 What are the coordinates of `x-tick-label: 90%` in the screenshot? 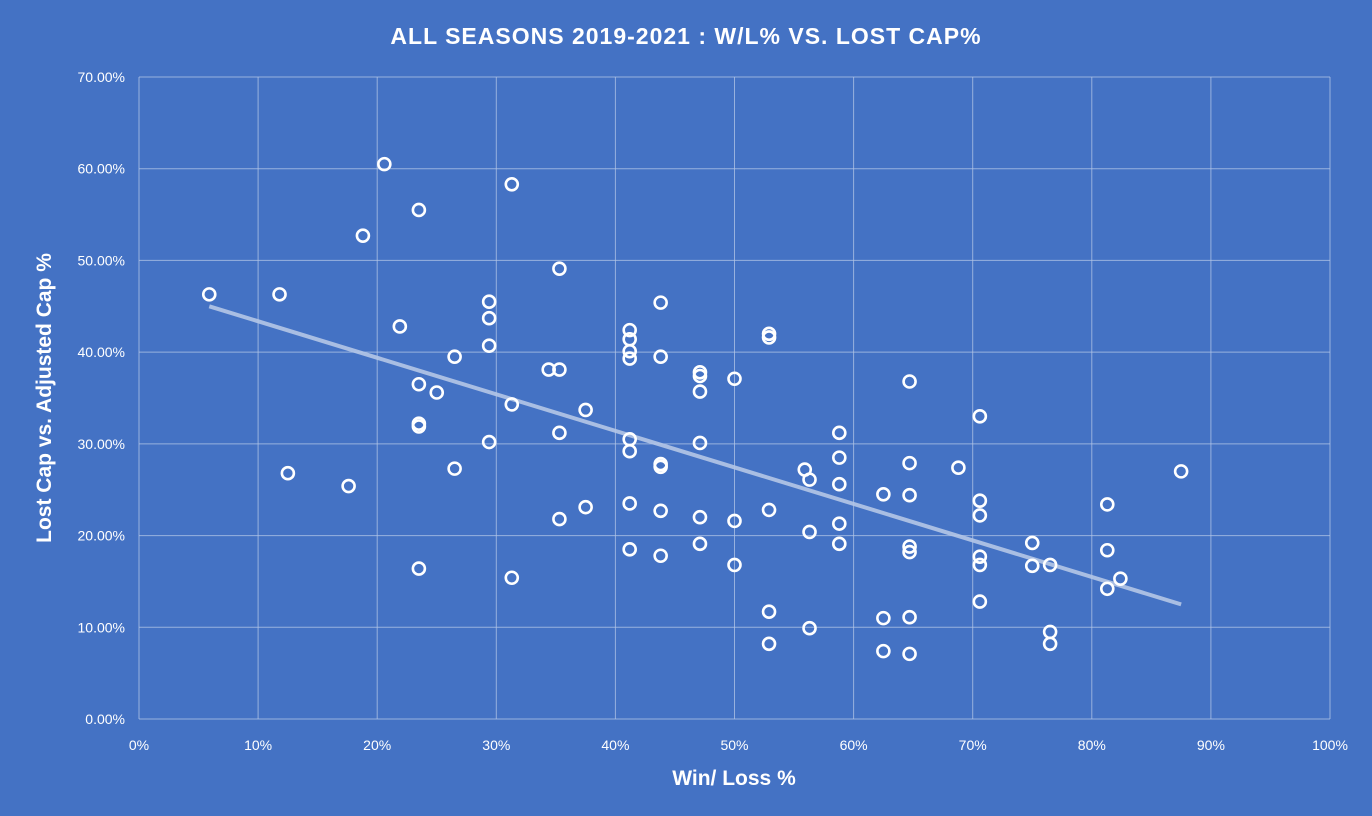 It's located at (1211, 745).